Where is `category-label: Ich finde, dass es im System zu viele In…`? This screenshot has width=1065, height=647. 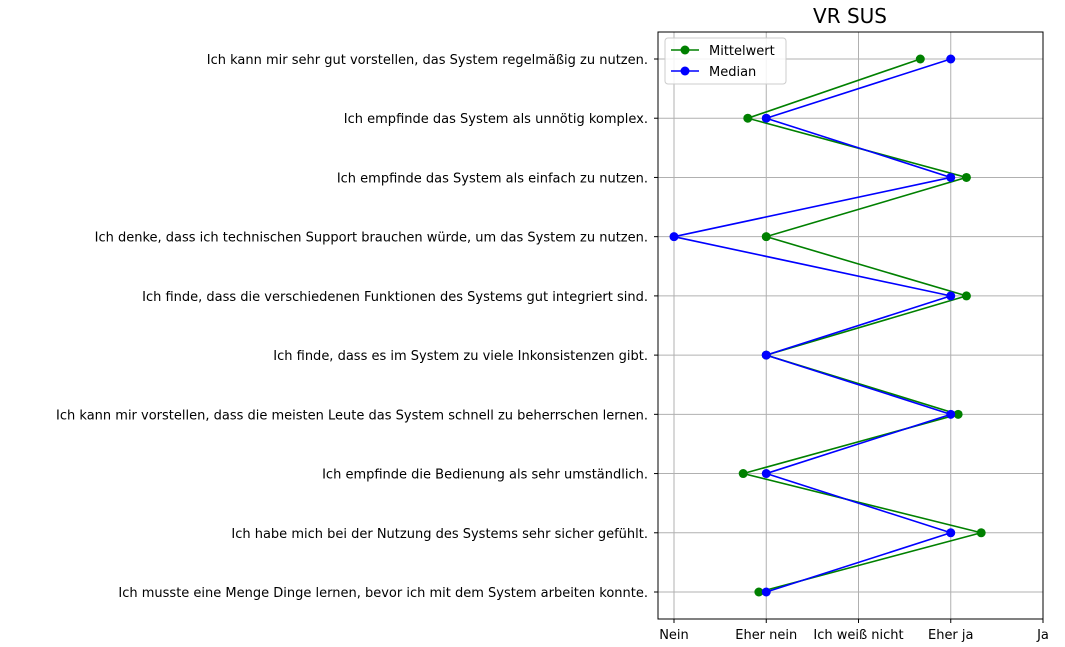
category-label: Ich finde, dass es im System zu viele In… is located at coordinates (460, 356).